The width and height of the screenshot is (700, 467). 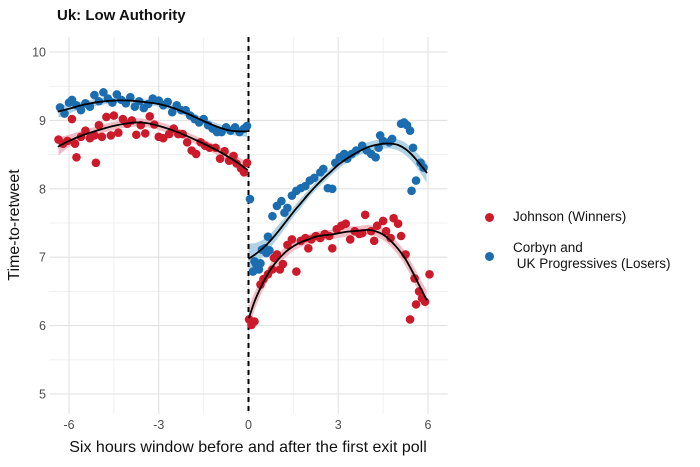 I want to click on legend-item-corbyn: Corbyn and UK Progressives (Losers), so click(x=574, y=256).